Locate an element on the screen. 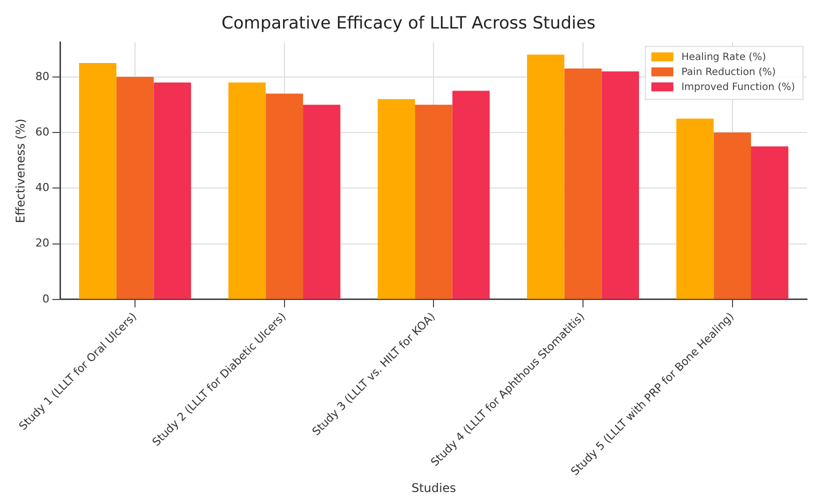 The image size is (817, 500). y-tick-label: 40 is located at coordinates (42, 187).